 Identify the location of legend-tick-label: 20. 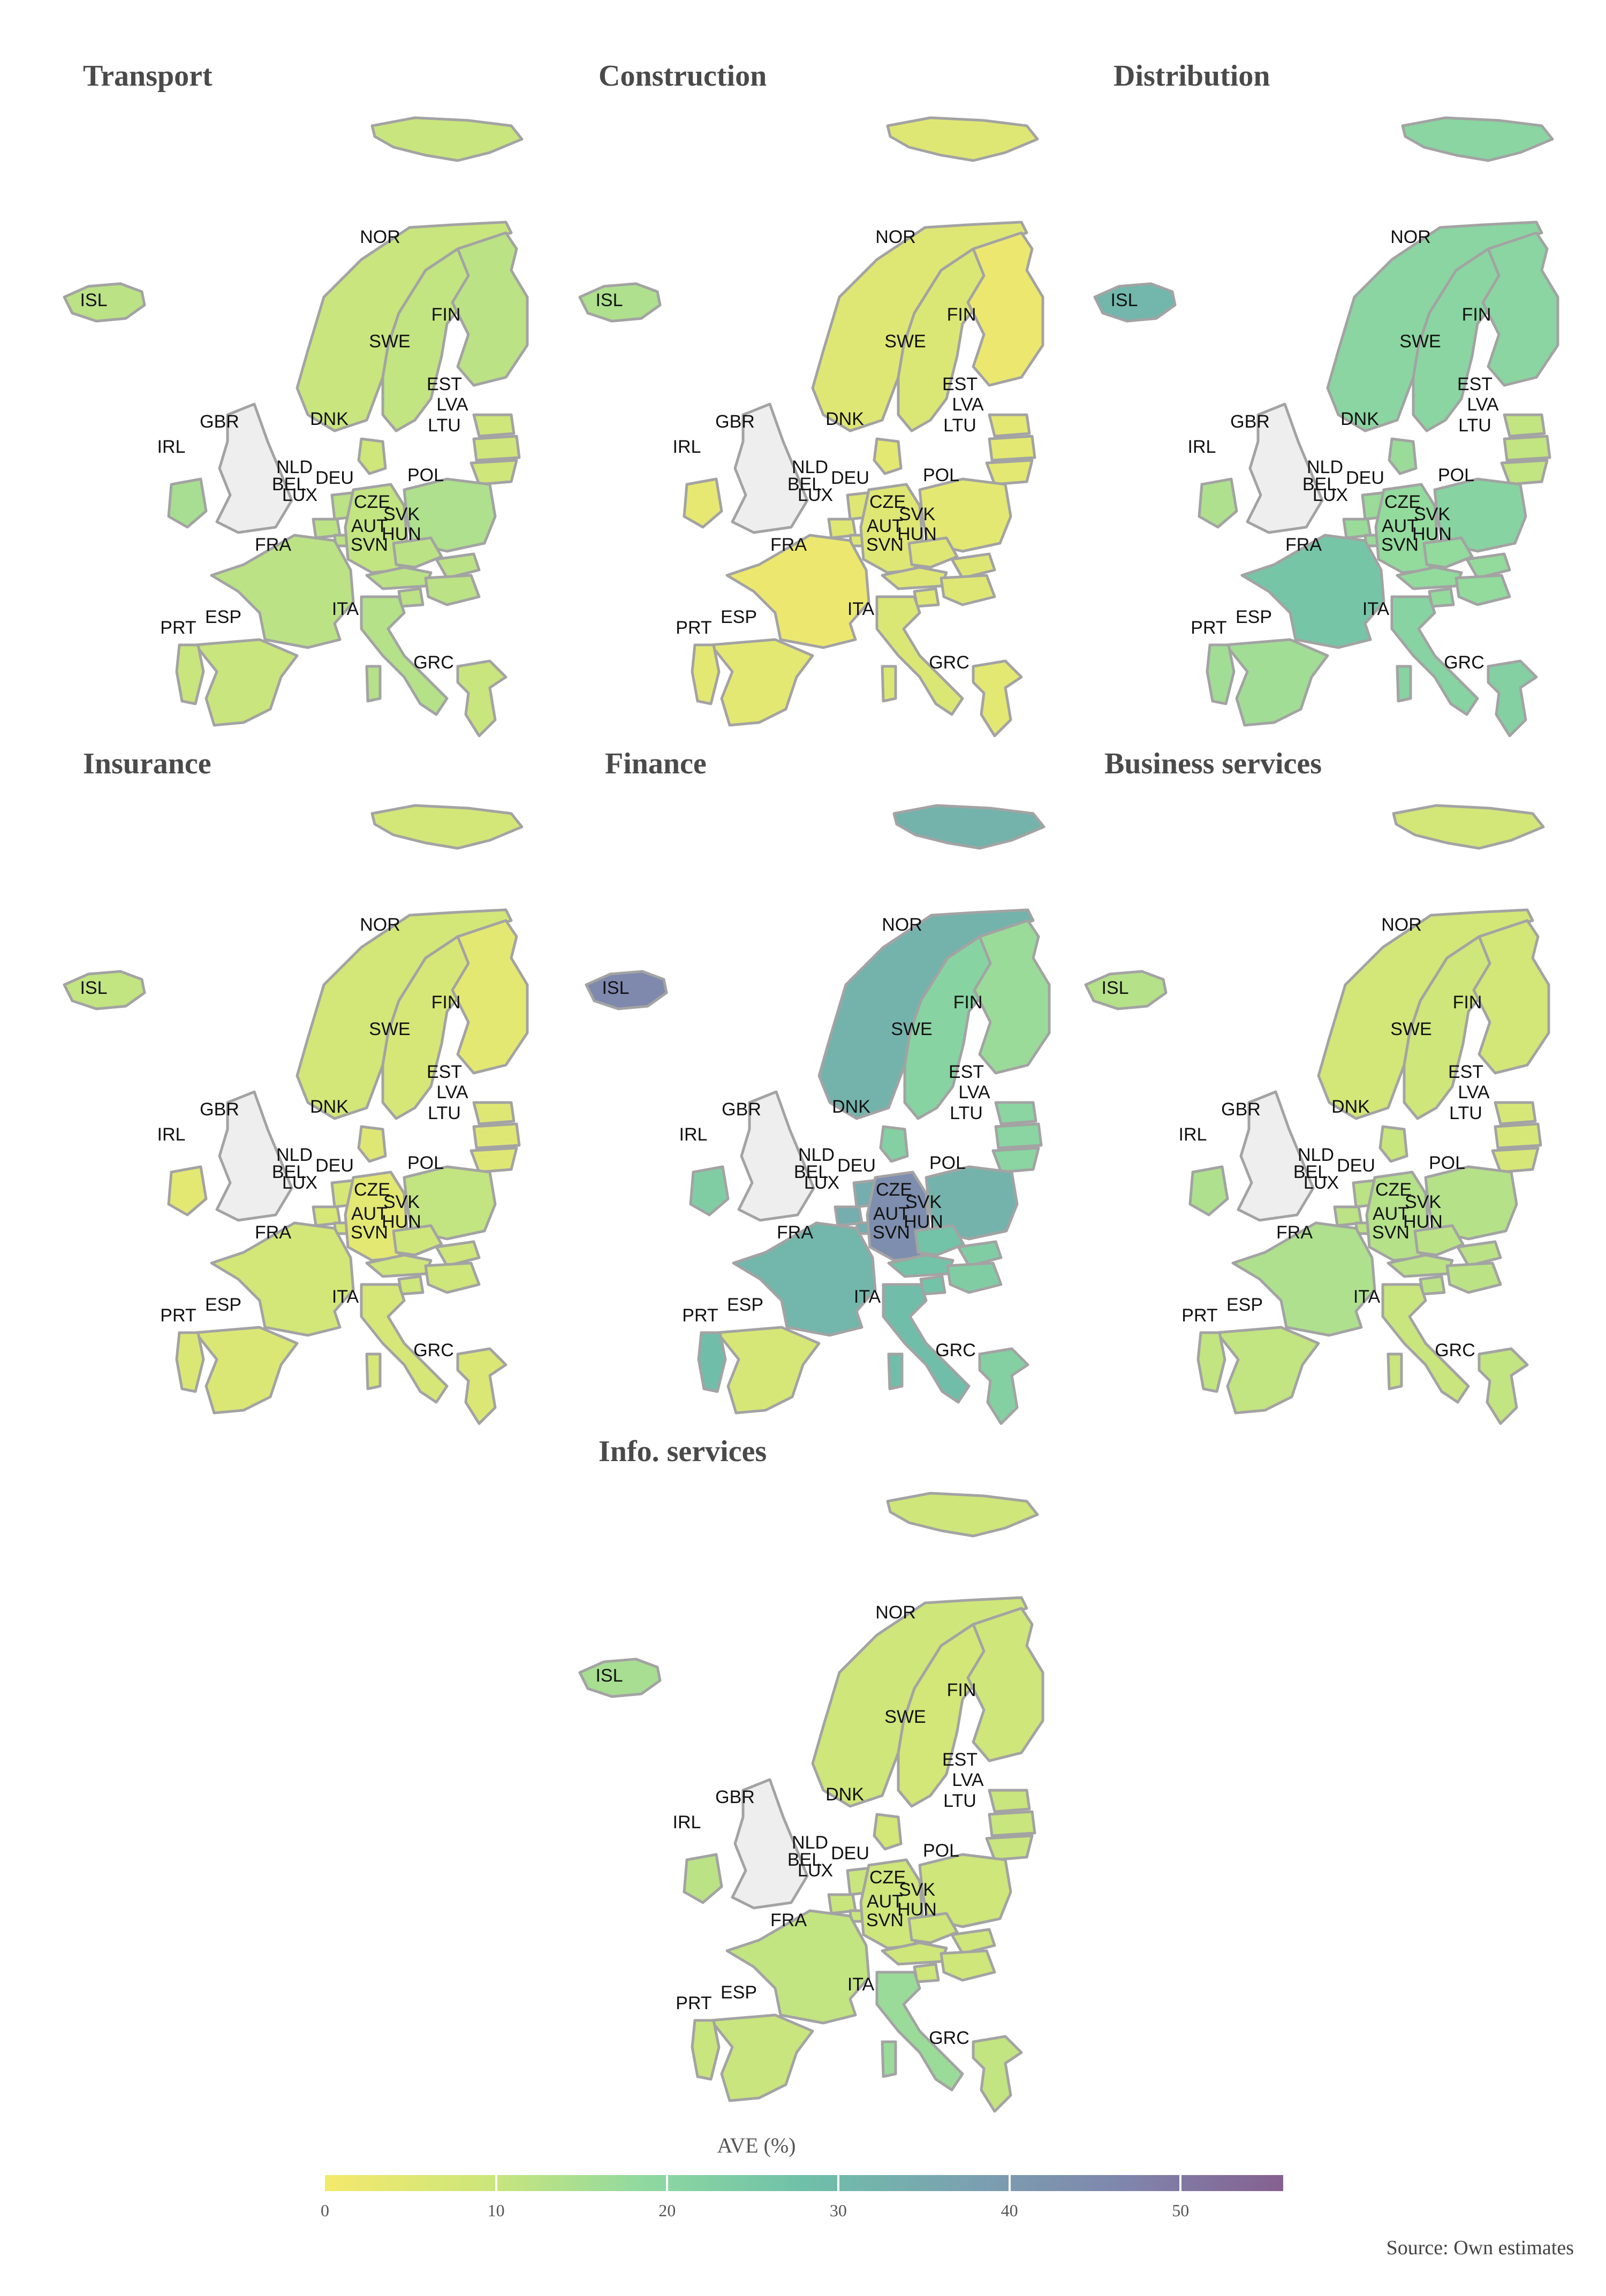
(667, 2210).